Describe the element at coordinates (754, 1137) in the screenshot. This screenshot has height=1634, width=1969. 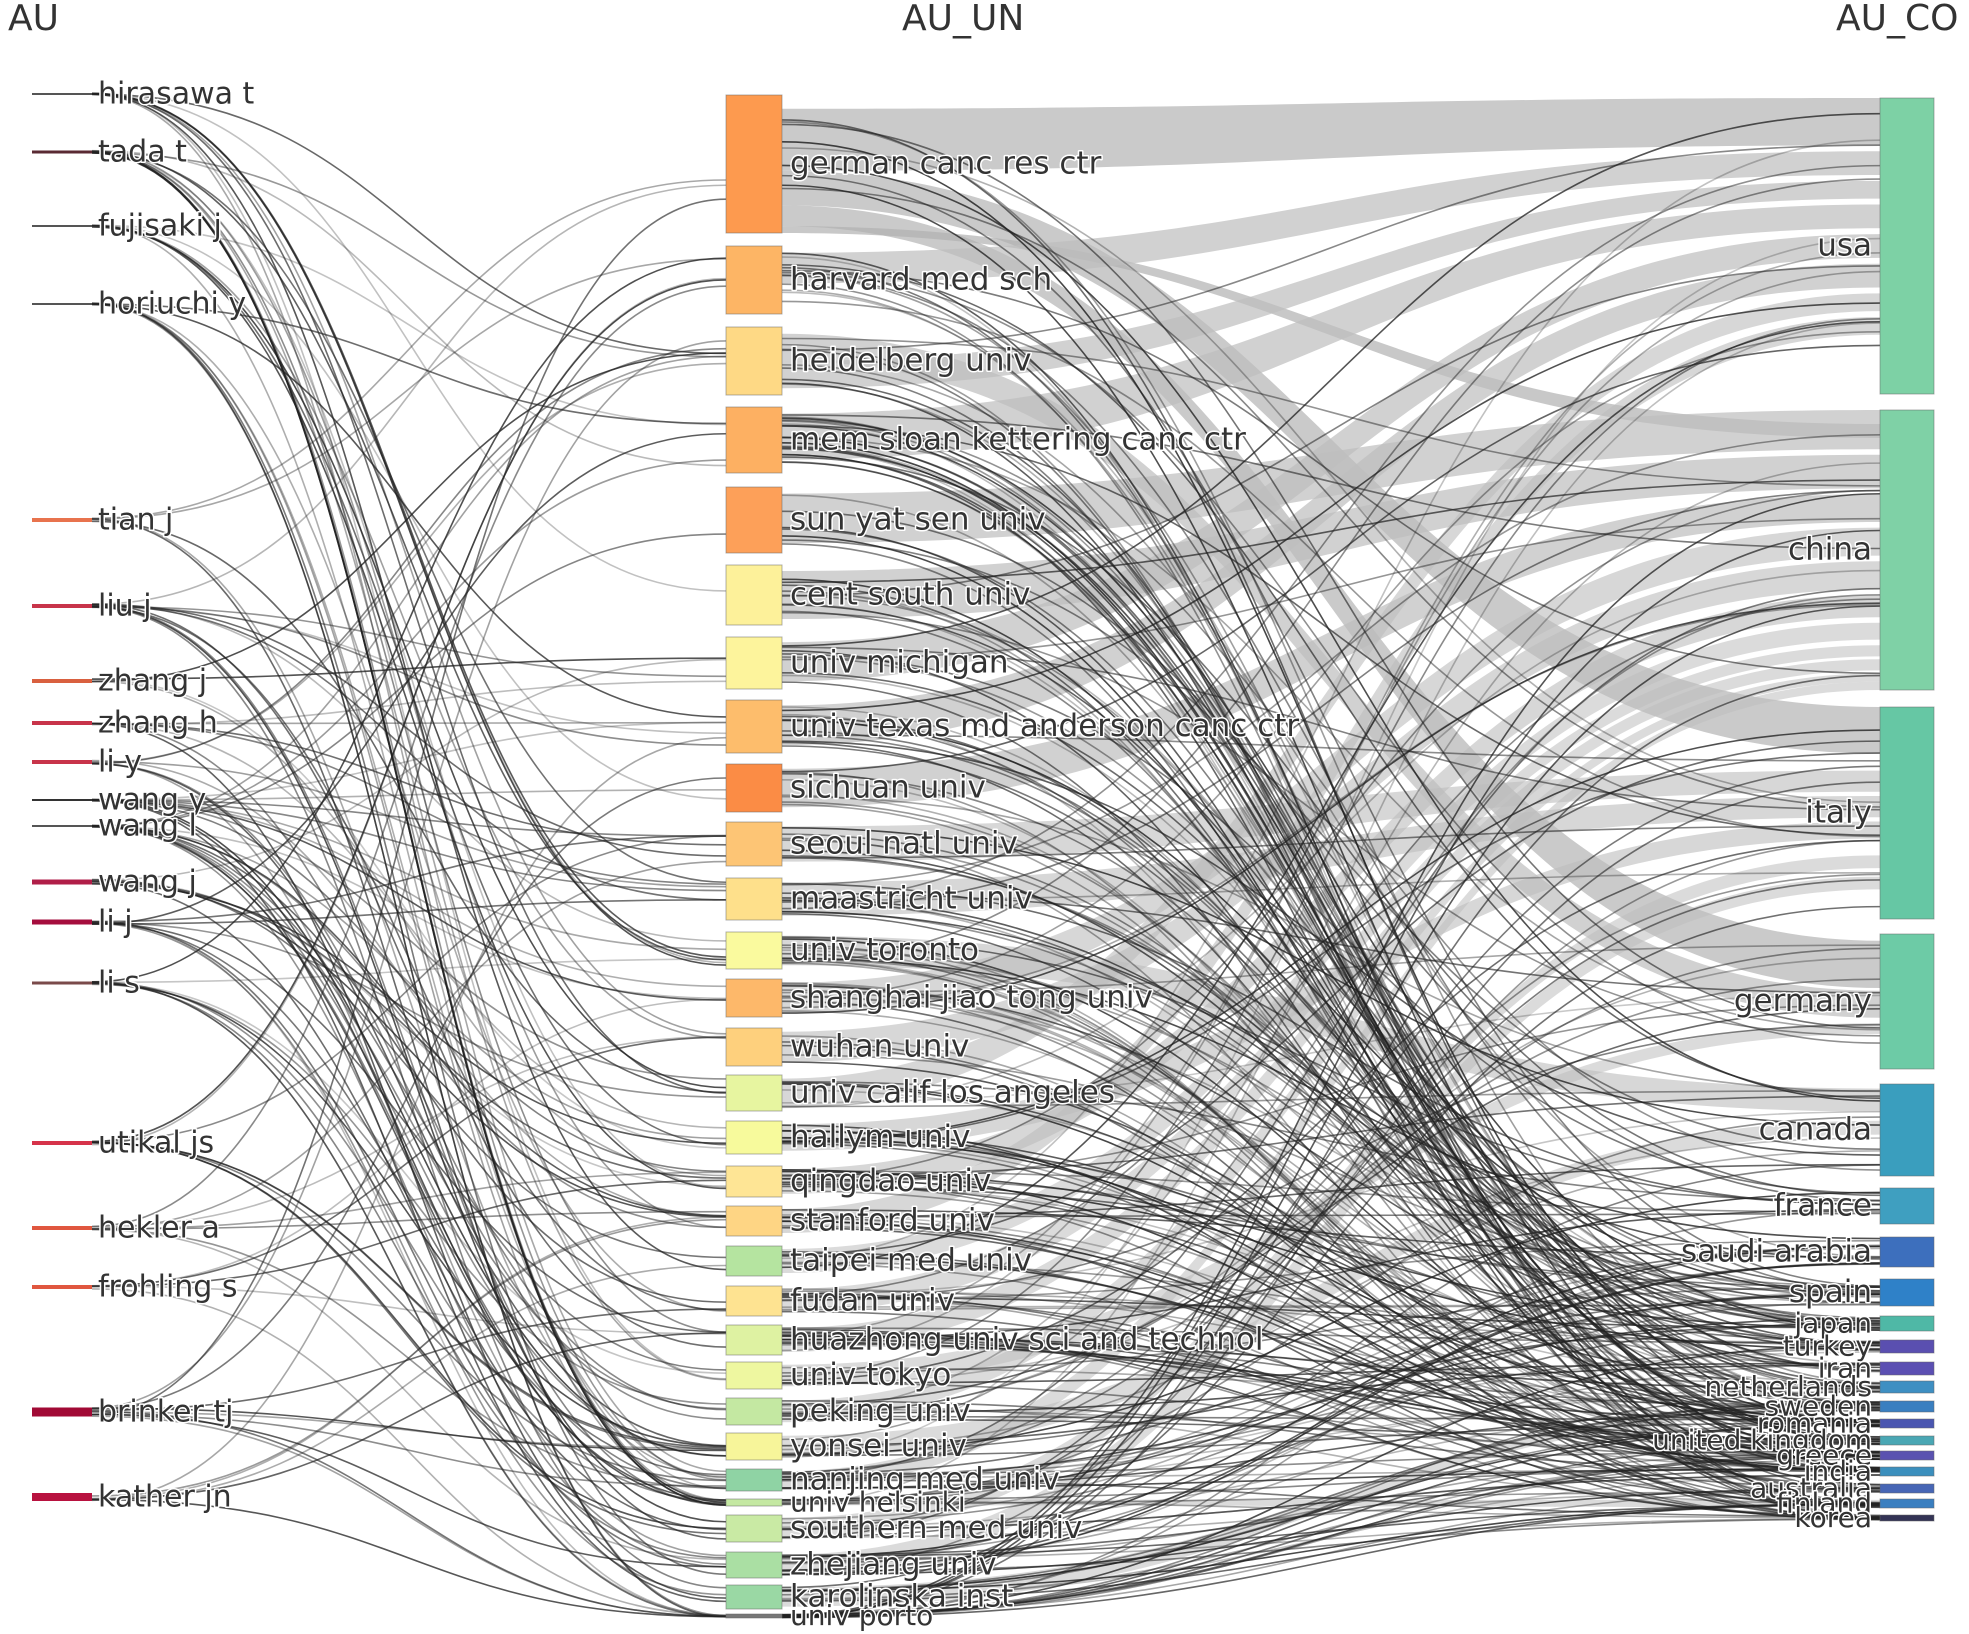
I see `university-node-hallym-univ` at that location.